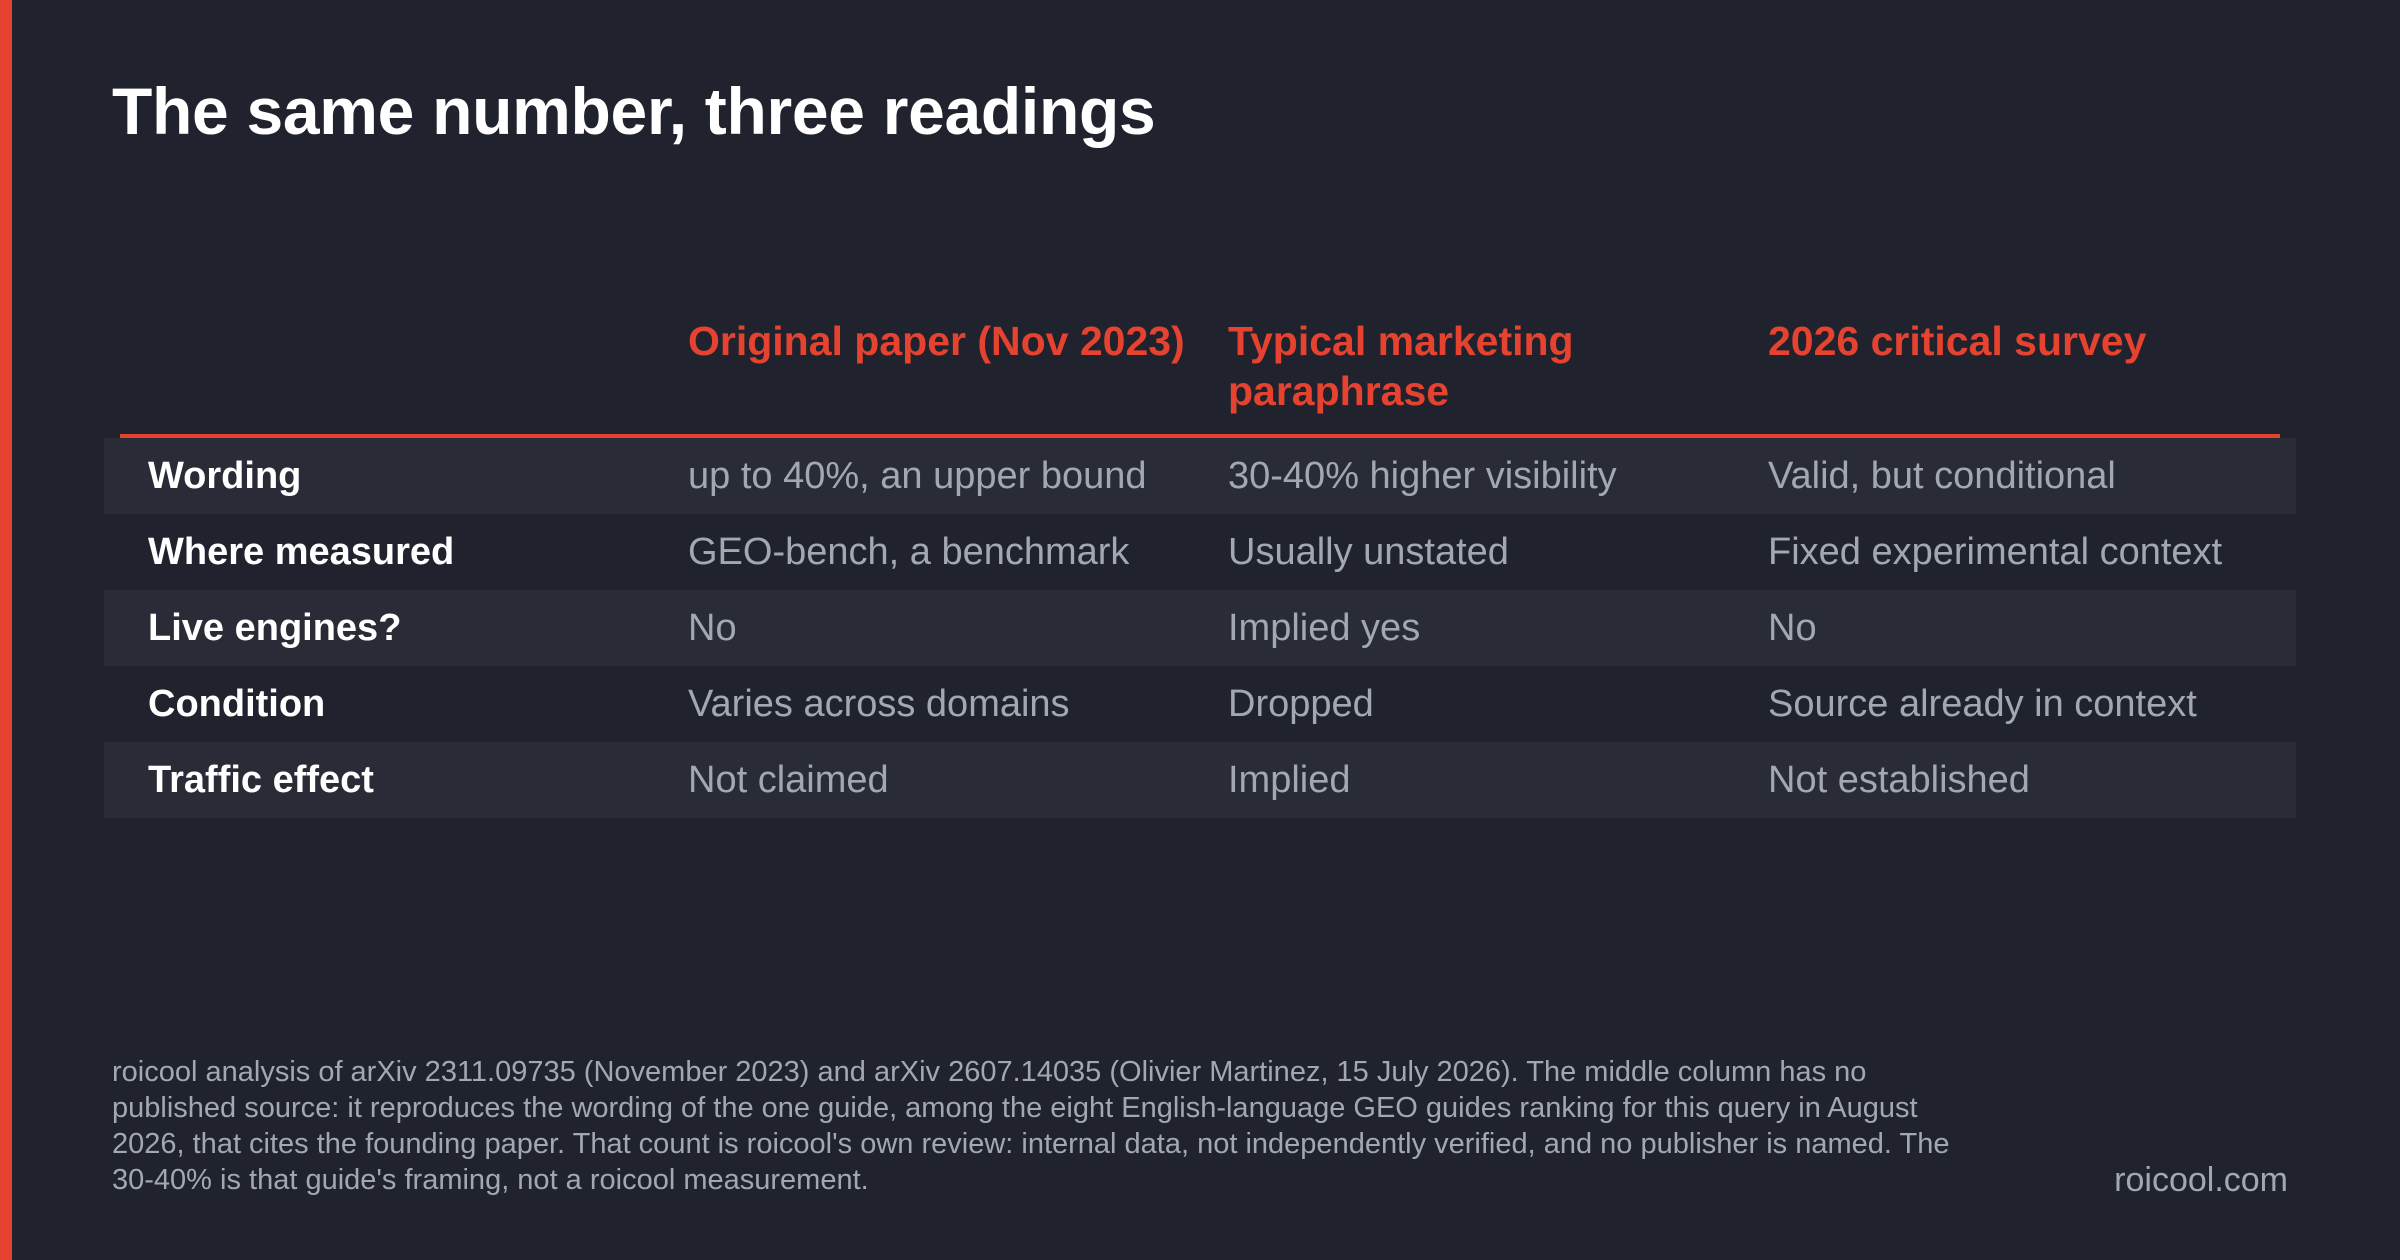 The width and height of the screenshot is (2400, 1260). Describe the element at coordinates (1498, 628) in the screenshot. I see `table-cell: Implied yes` at that location.